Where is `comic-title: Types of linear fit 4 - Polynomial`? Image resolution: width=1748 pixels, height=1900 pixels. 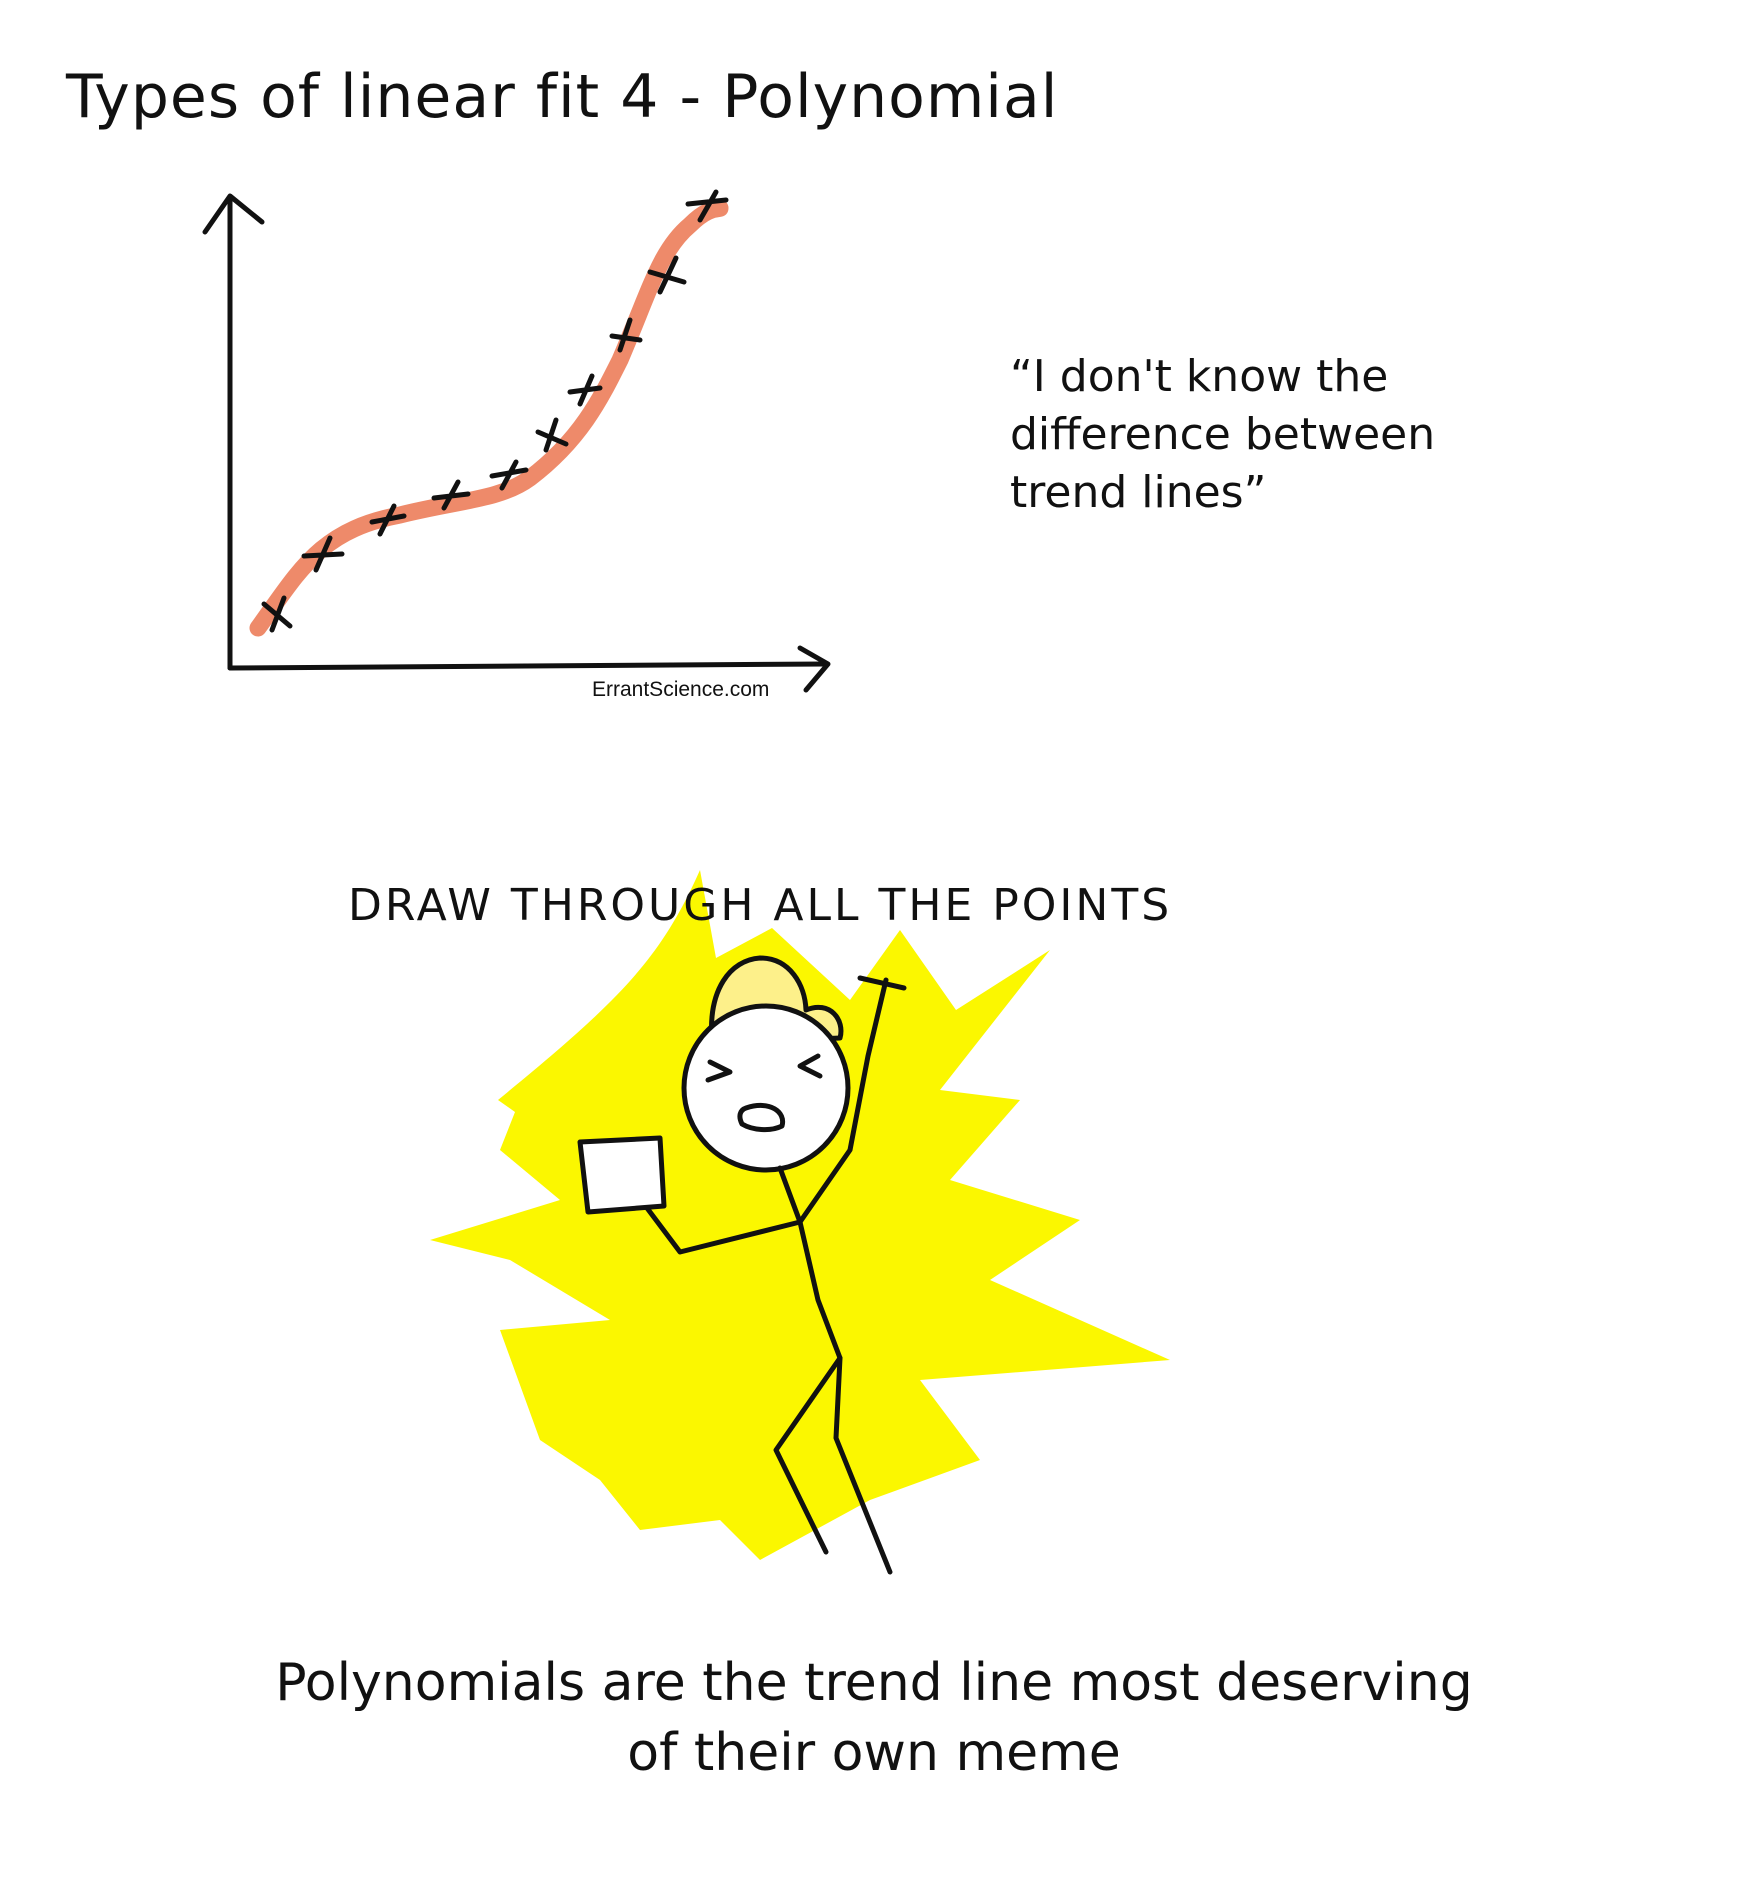 comic-title: Types of linear fit 4 - Polynomial is located at coordinates (562, 97).